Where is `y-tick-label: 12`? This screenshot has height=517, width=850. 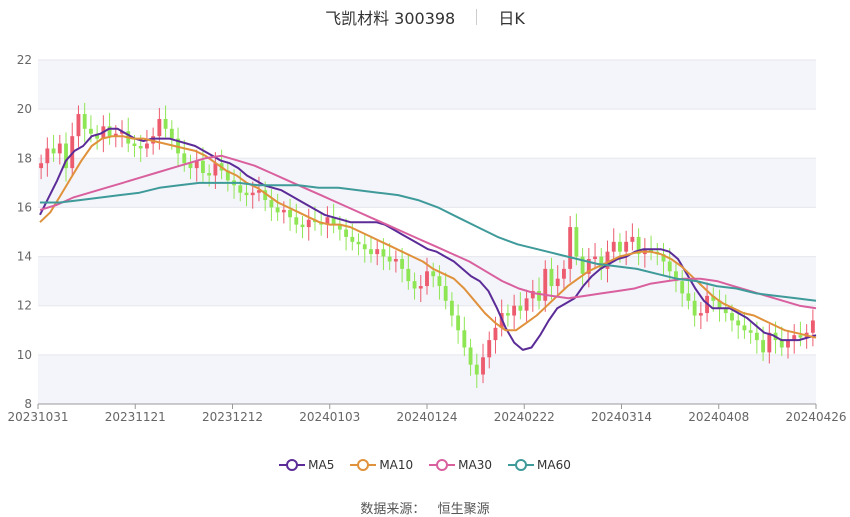
y-tick-label: 12 is located at coordinates (24, 306).